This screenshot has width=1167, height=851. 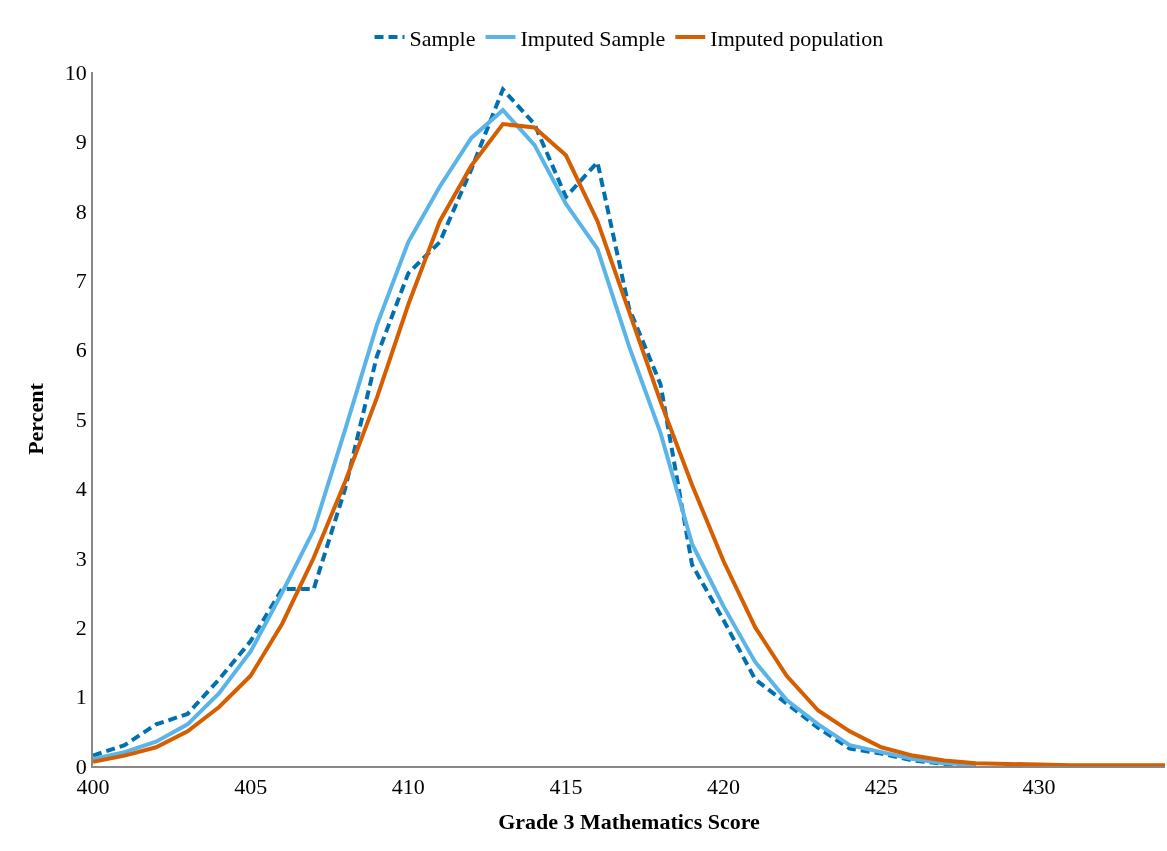 I want to click on y-tick-label: 7, so click(x=81, y=280).